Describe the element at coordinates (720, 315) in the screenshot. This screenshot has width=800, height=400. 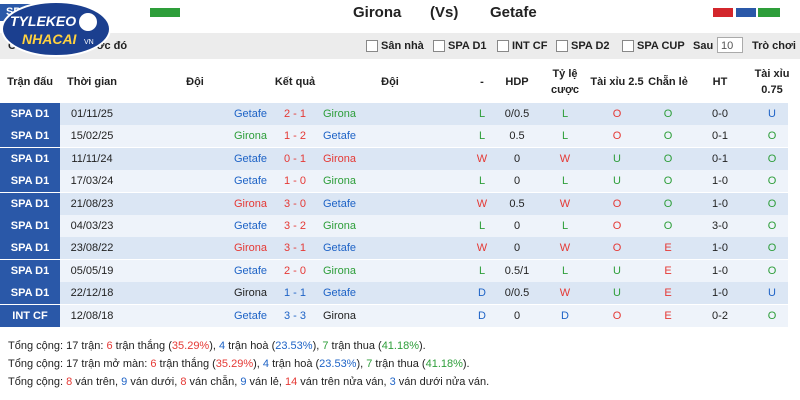
I see `half-time: 0-2` at that location.